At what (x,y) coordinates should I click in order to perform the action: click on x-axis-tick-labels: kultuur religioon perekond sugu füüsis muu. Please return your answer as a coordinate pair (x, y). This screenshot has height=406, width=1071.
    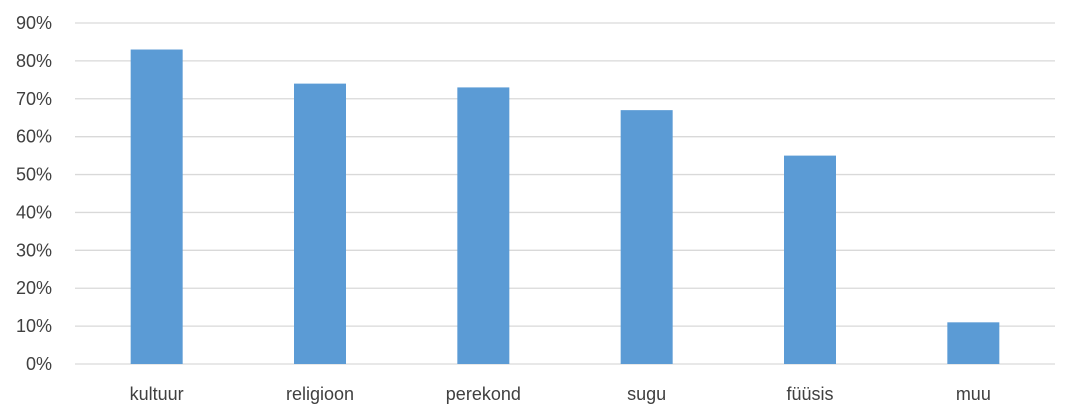
    Looking at the image, I should click on (560, 394).